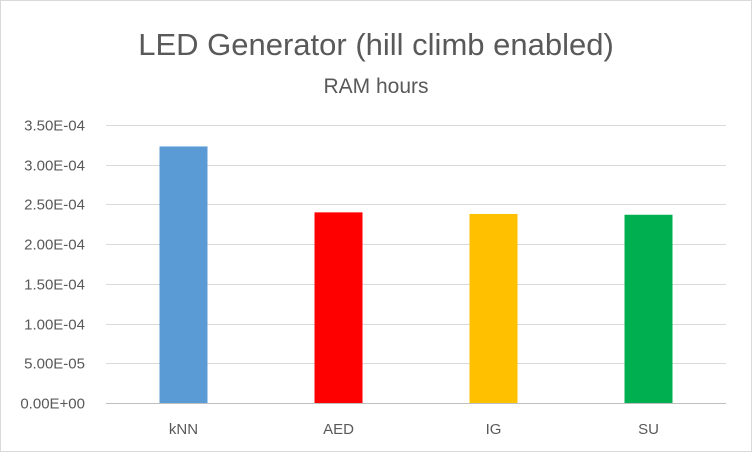 The width and height of the screenshot is (752, 452). I want to click on x-tick-label: SU, so click(648, 429).